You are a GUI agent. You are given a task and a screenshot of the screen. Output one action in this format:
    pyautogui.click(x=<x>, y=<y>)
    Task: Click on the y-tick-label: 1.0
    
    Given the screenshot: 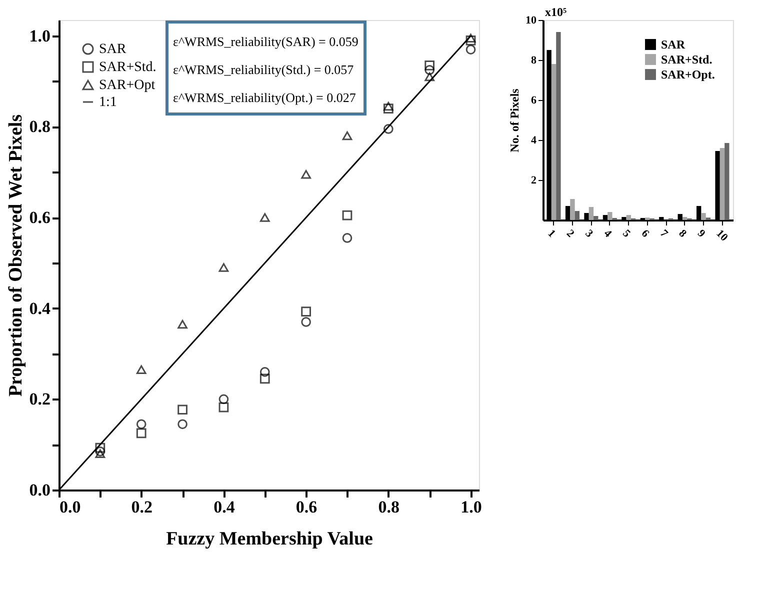 What is the action you would take?
    pyautogui.click(x=39, y=36)
    